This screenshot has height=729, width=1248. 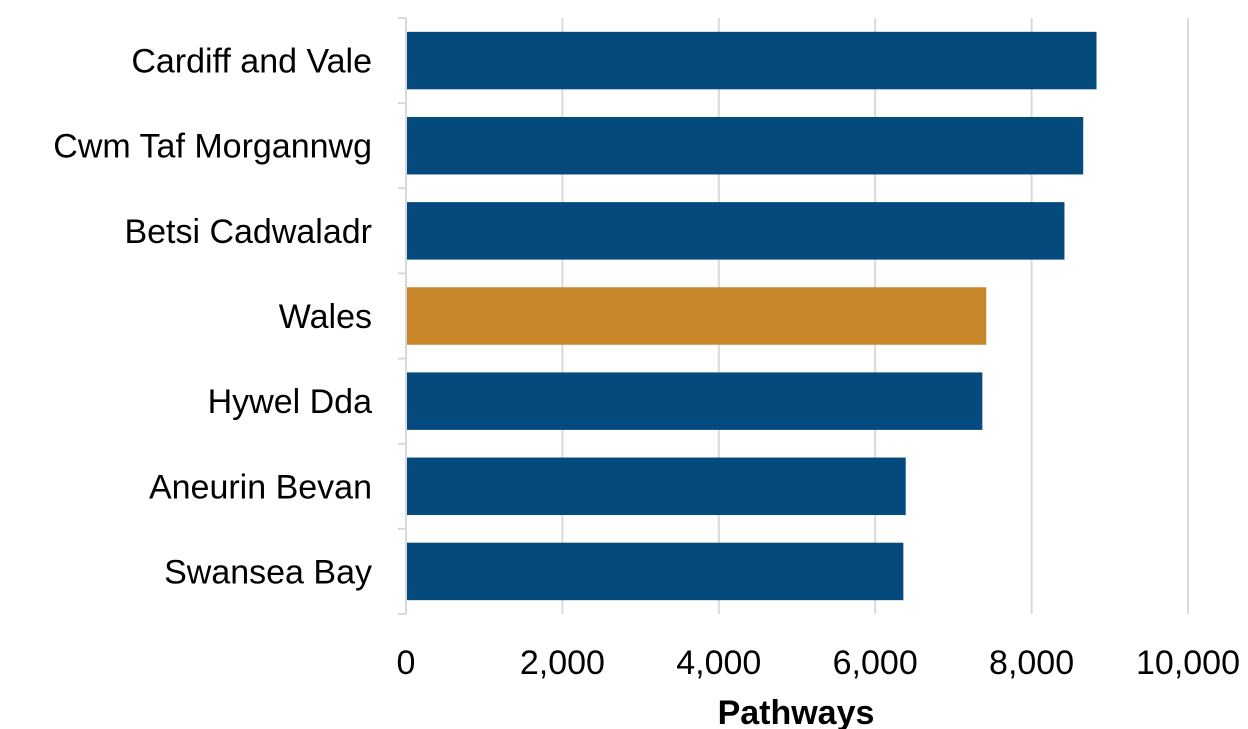 What do you see at coordinates (248, 232) in the screenshot?
I see `category-label: Betsi Cadwaladr` at bounding box center [248, 232].